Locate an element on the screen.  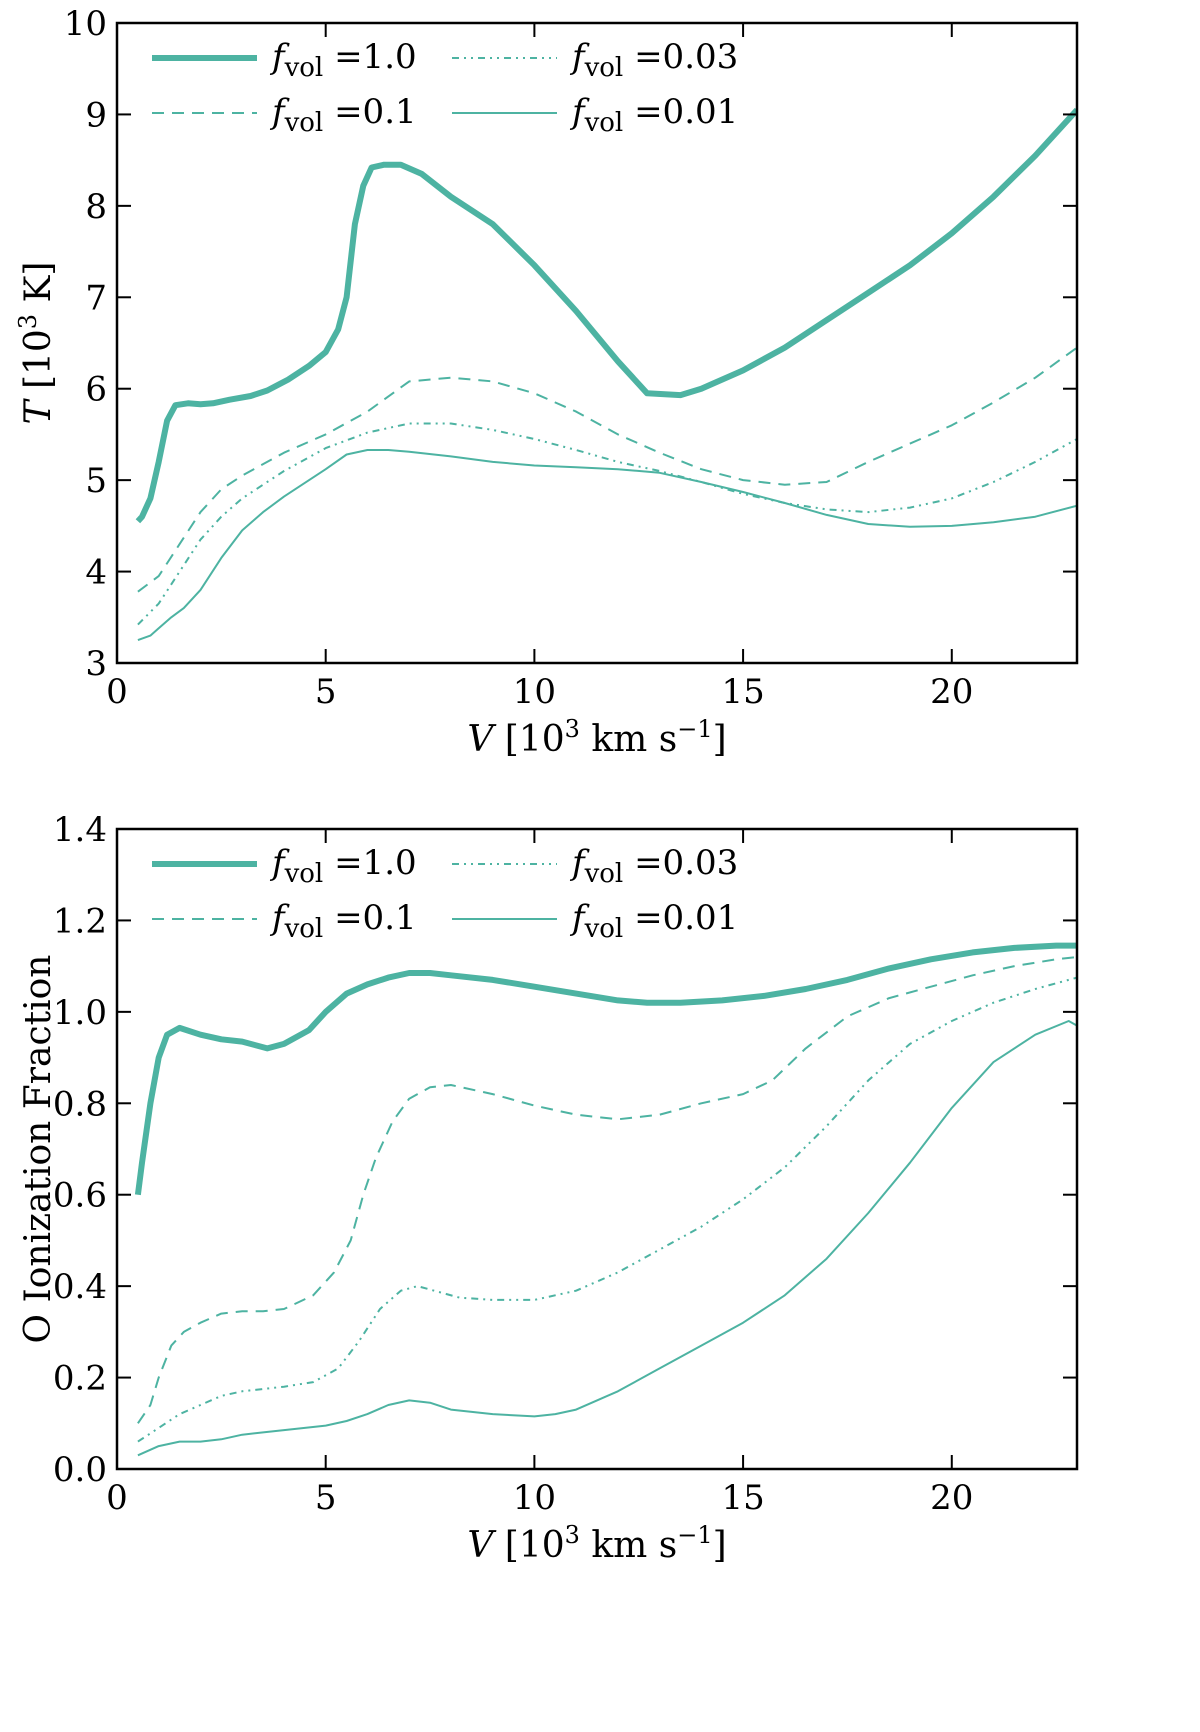
y-tick-label: 6 is located at coordinates (96, 390).